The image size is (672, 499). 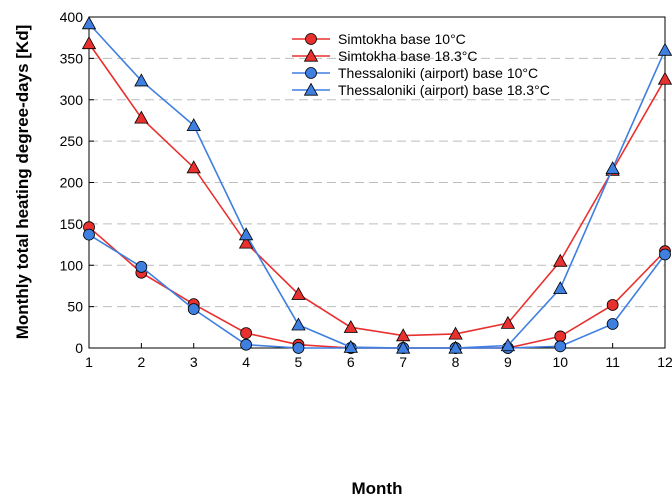 I want to click on y-tick-label: 400, so click(x=72, y=17).